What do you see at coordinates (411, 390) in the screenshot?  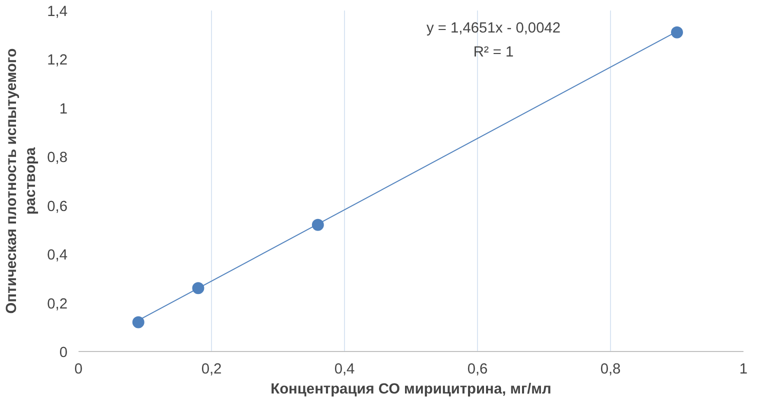 I see `x-axis-title: Концентрация СО мирицитрина, мг/мл` at bounding box center [411, 390].